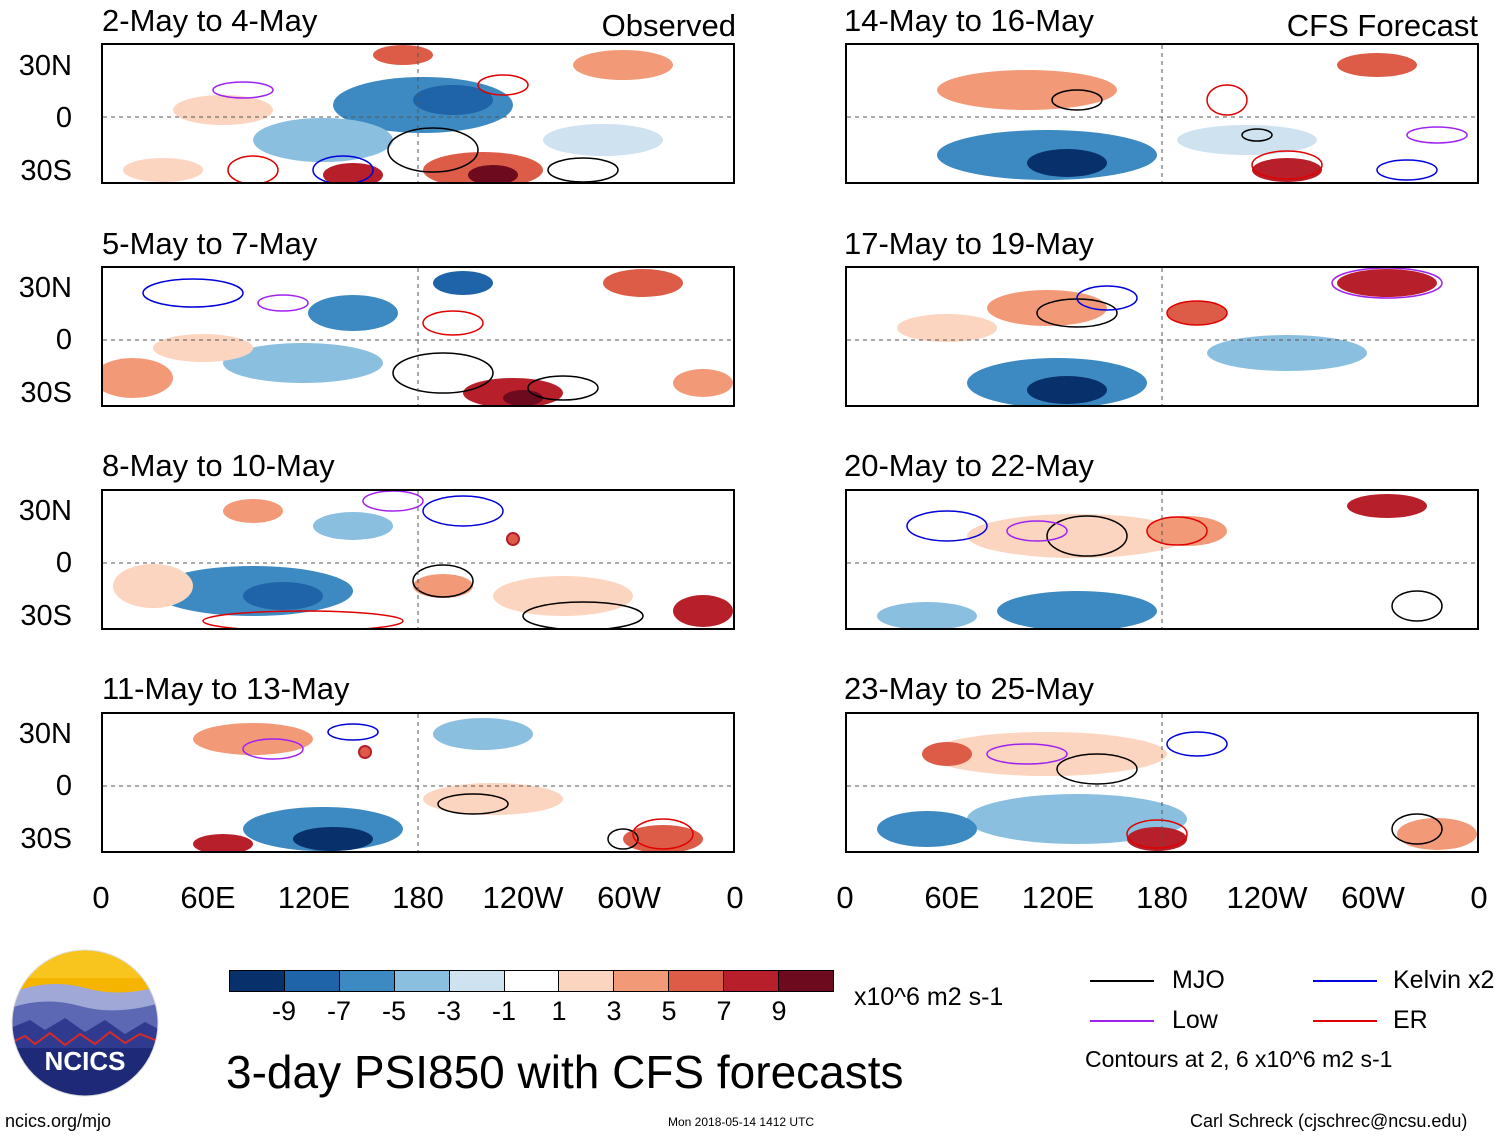  Describe the element at coordinates (969, 243) in the screenshot. I see `panel-title-fcst-2: 17-May to 19-May` at that location.